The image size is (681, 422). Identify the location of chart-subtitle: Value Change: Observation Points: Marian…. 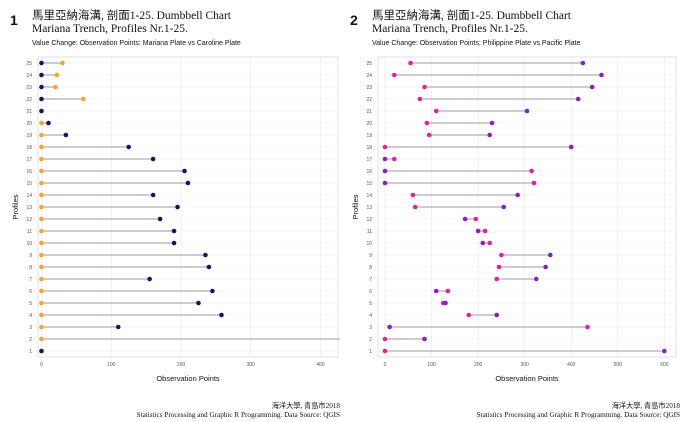
(136, 43).